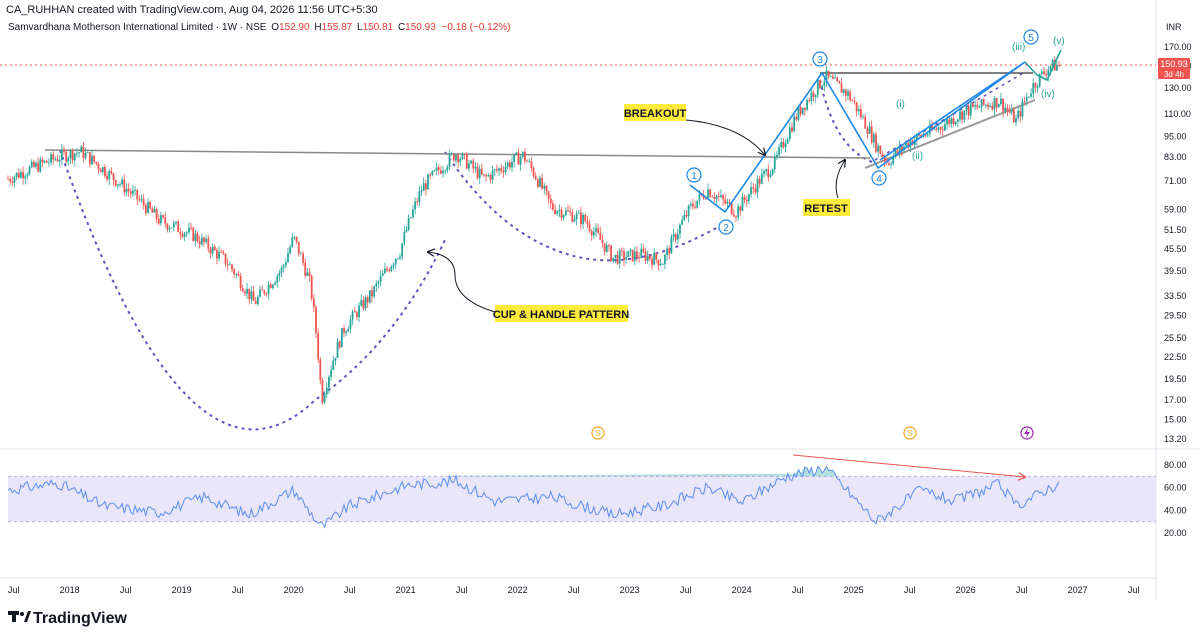 The height and width of the screenshot is (637, 1200). I want to click on rsi-line, so click(533, 497).